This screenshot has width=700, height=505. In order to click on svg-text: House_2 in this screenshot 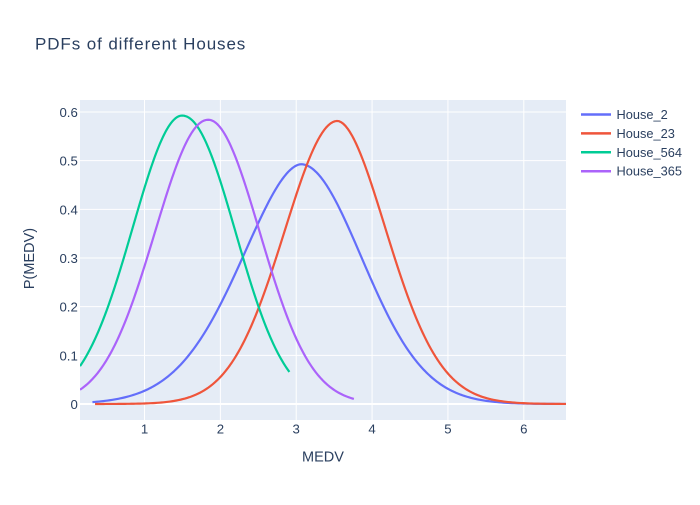, I will do `click(642, 114)`.